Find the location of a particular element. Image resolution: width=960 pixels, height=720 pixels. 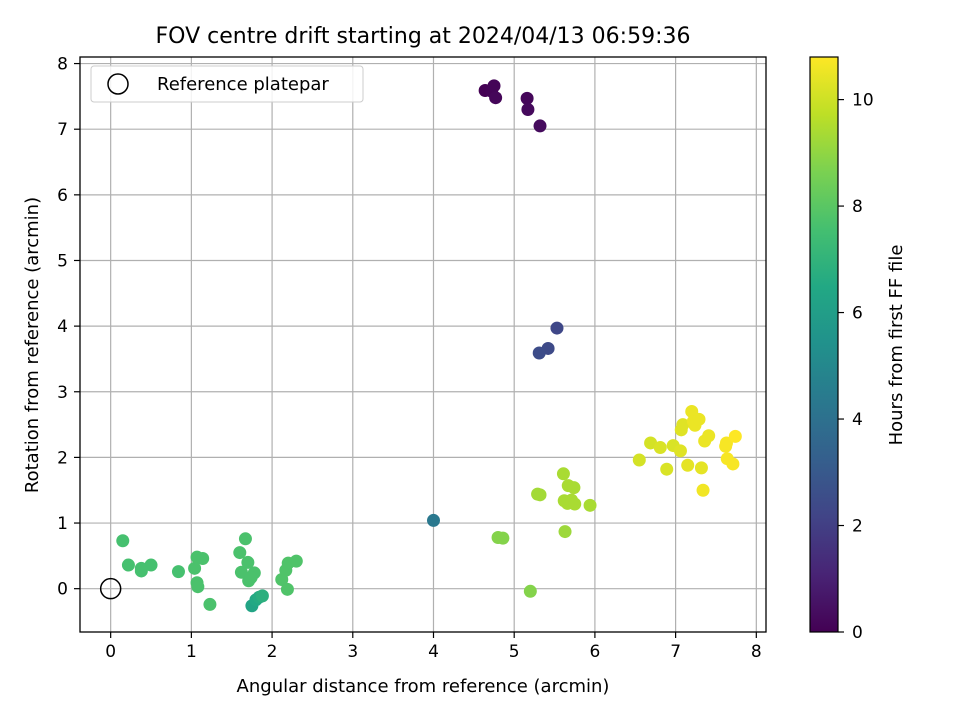

y-tick-label: 1 is located at coordinates (62, 524).